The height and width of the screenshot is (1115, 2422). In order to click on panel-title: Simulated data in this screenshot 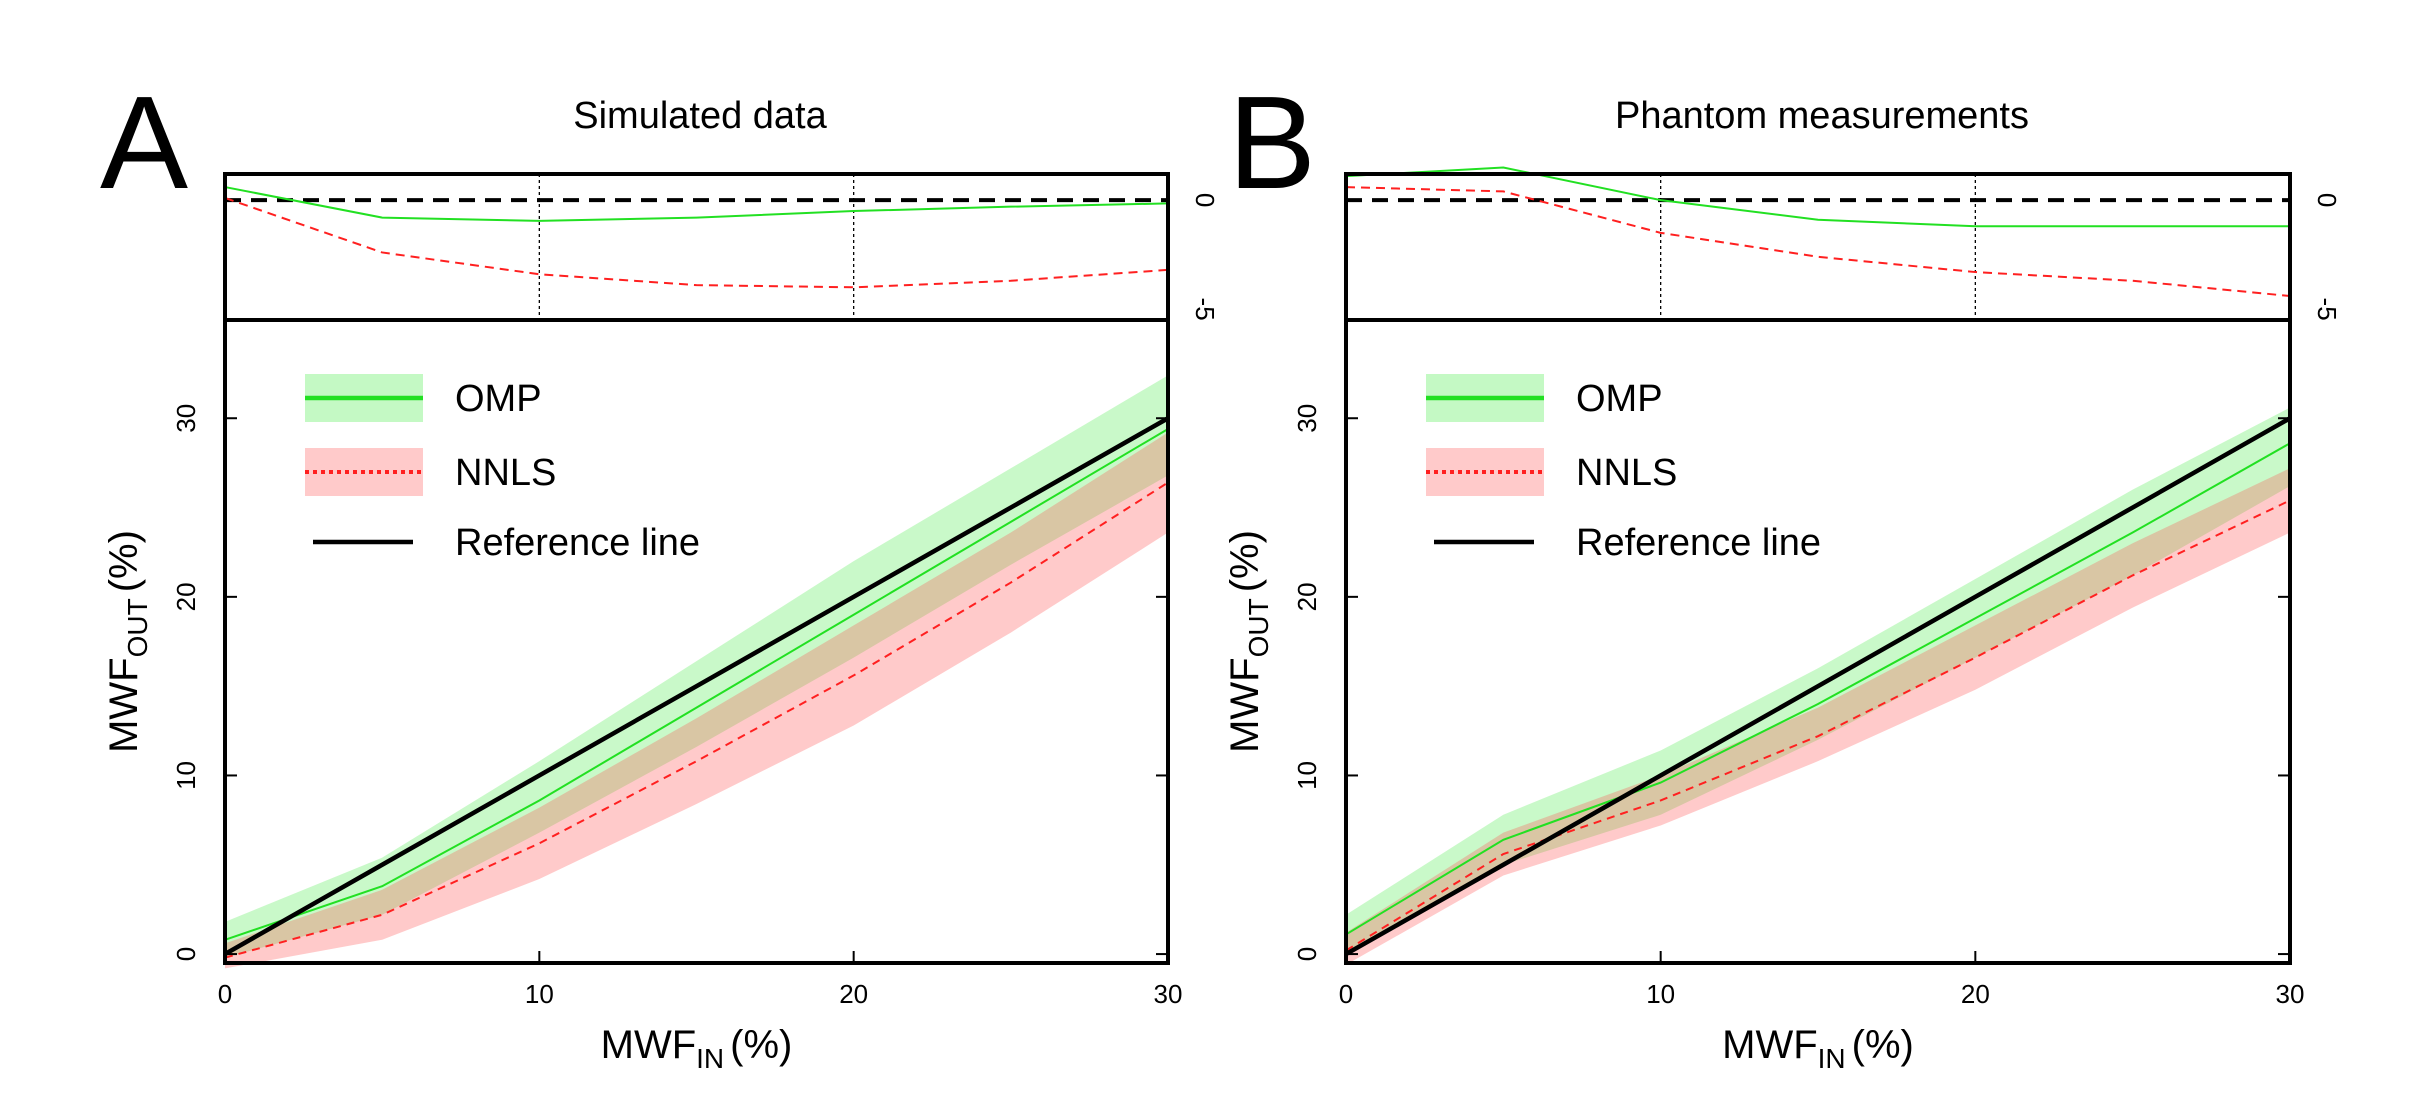, I will do `click(700, 116)`.